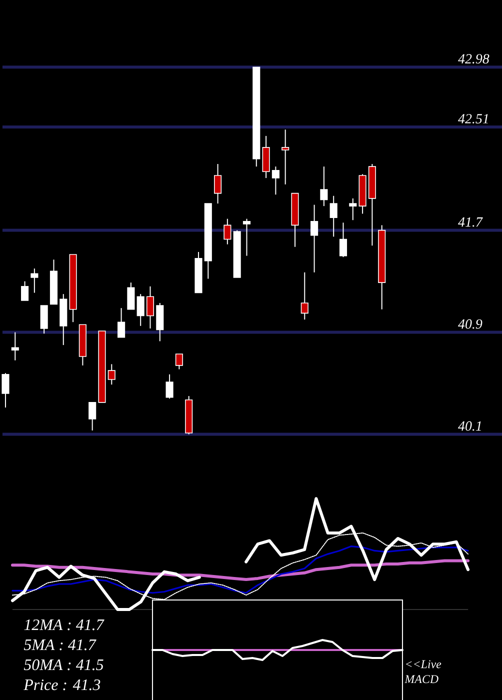 The height and width of the screenshot is (700, 502). What do you see at coordinates (473, 59) in the screenshot?
I see `y-tick-label: 42.98` at bounding box center [473, 59].